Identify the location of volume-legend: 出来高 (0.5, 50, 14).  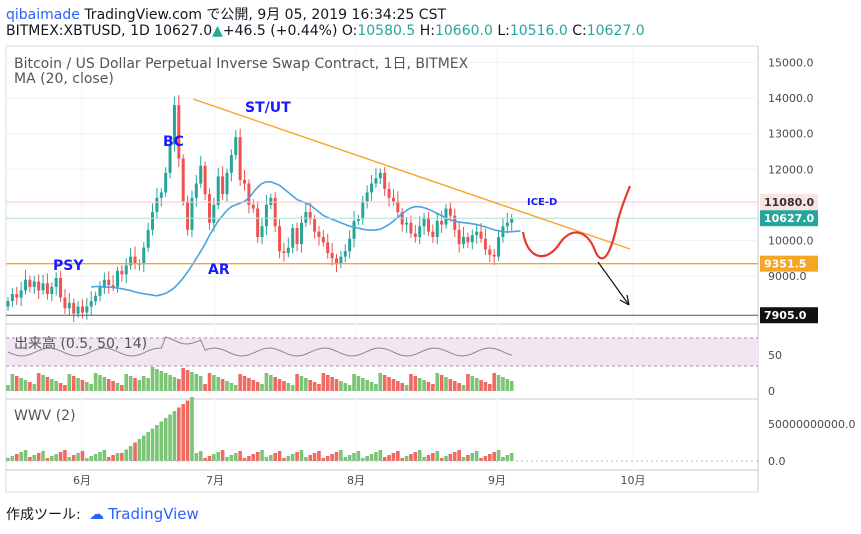
(81, 344).